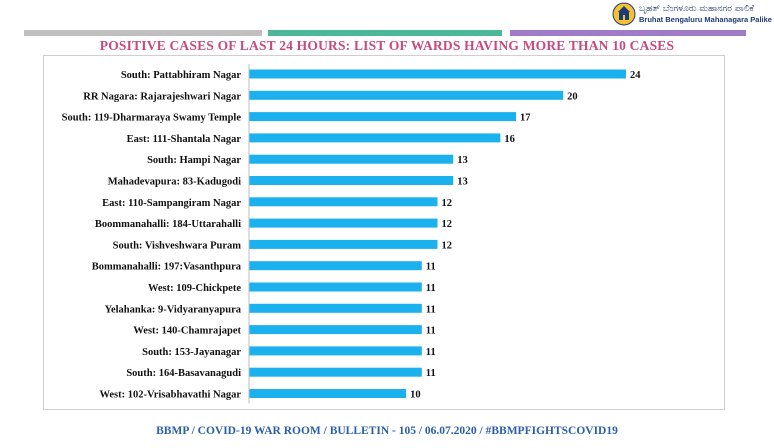 Image resolution: width=774 pixels, height=448 pixels. I want to click on header-stripe-purple, so click(628, 33).